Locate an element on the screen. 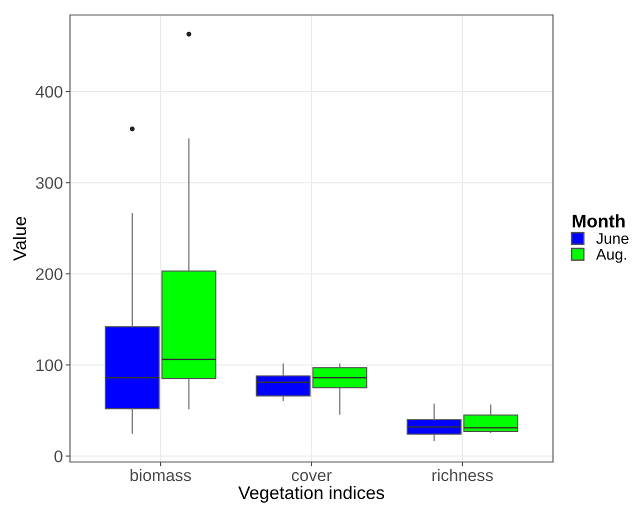  x-tick-label: cover is located at coordinates (312, 477).